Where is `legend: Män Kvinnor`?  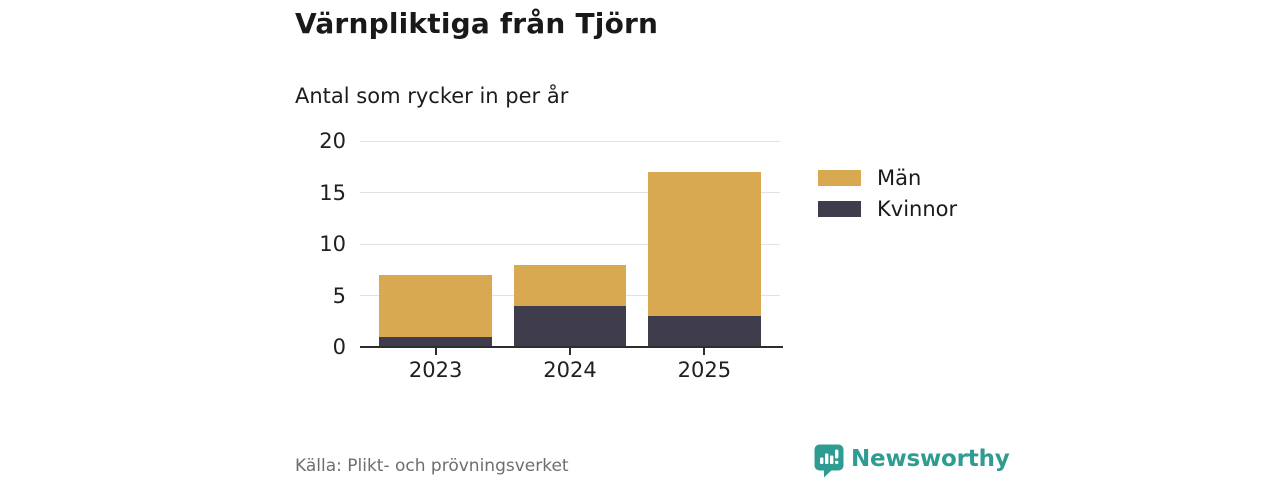
legend: Män Kvinnor is located at coordinates (887, 193).